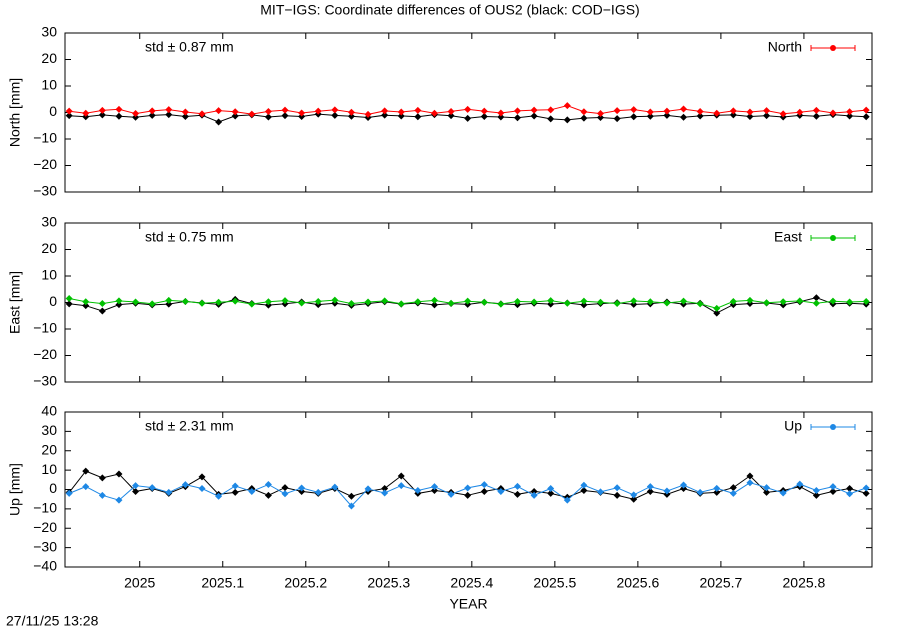 Image resolution: width=900 pixels, height=630 pixels. What do you see at coordinates (53, 301) in the screenshot?
I see `y-tick-label: 0` at bounding box center [53, 301].